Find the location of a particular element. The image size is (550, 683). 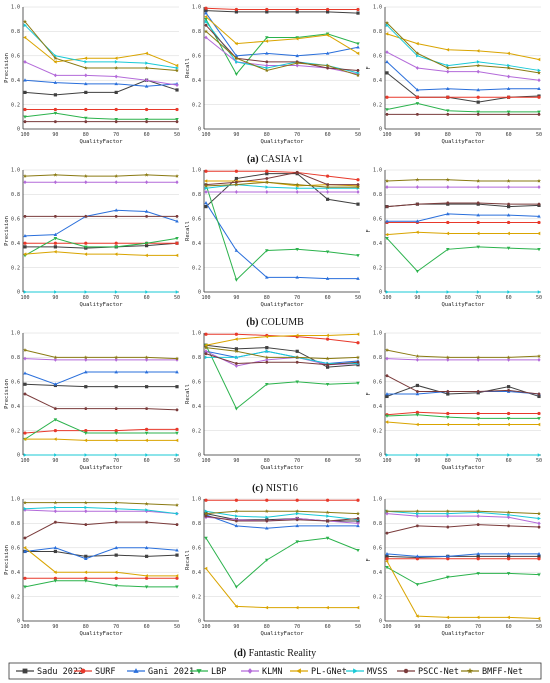

caption-letter: (b) is located at coordinates (253, 322).